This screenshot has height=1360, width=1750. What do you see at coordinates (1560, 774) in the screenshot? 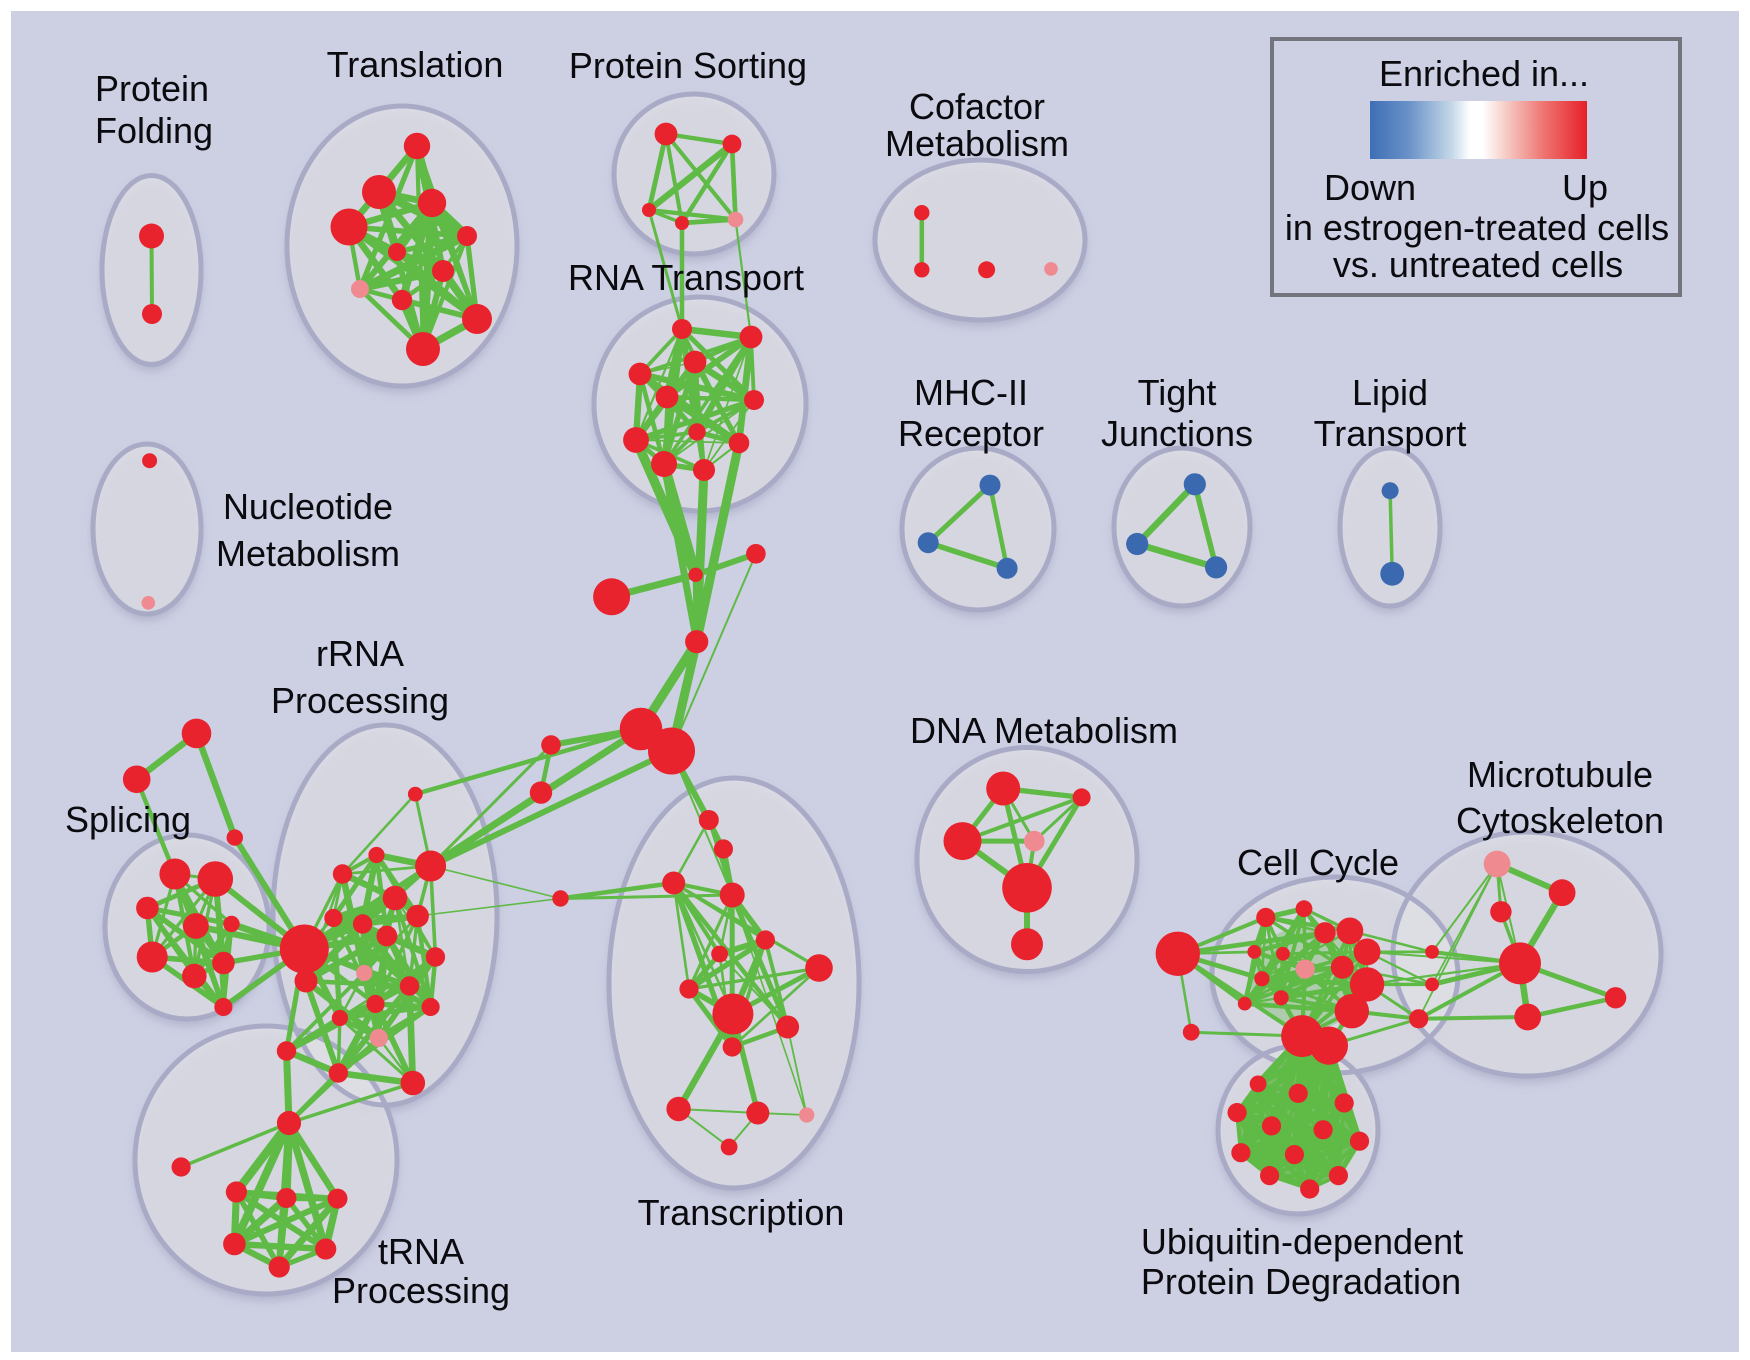
I see `svg-text: Microtubule` at bounding box center [1560, 774].